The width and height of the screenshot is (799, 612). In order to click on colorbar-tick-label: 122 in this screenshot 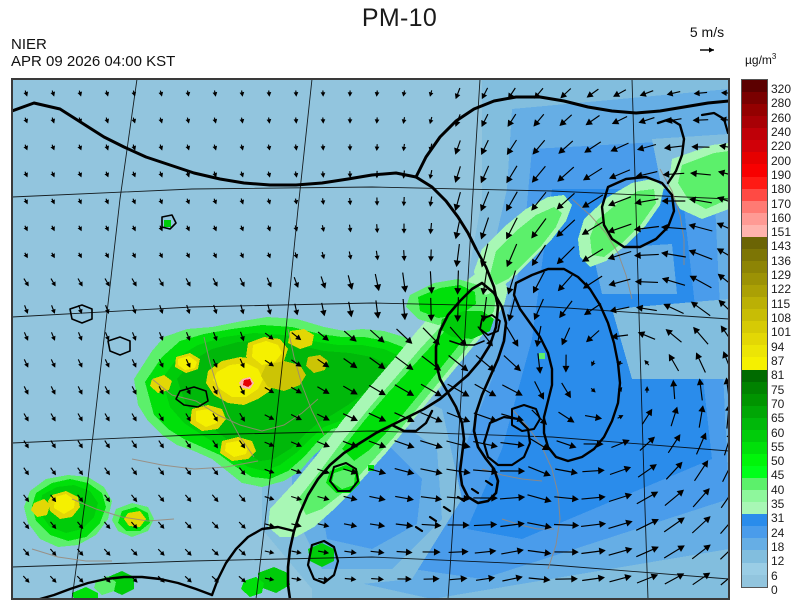, I will do `click(781, 289)`.